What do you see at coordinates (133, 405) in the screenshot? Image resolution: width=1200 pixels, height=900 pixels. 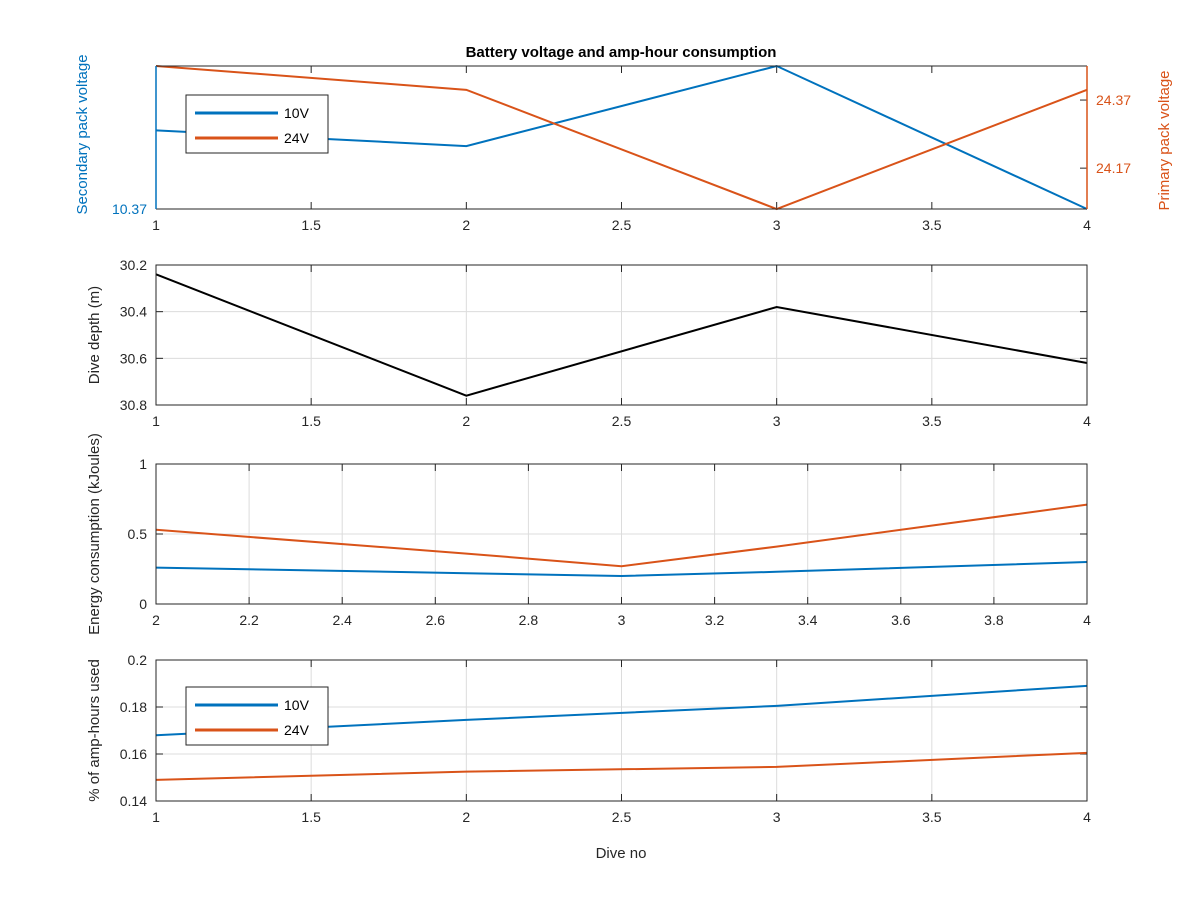 I see `y-tick-label: 30.8` at bounding box center [133, 405].